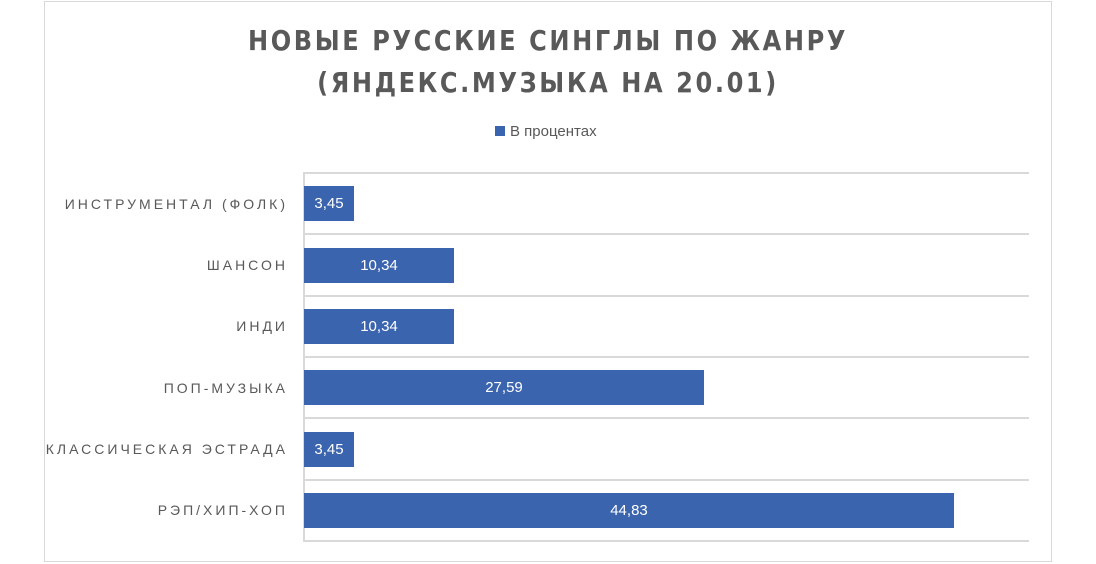 The image size is (1096, 564). Describe the element at coordinates (166, 449) in the screenshot. I see `category-label: КЛАССИЧЕСКАЯ ЭСТРАДА` at that location.